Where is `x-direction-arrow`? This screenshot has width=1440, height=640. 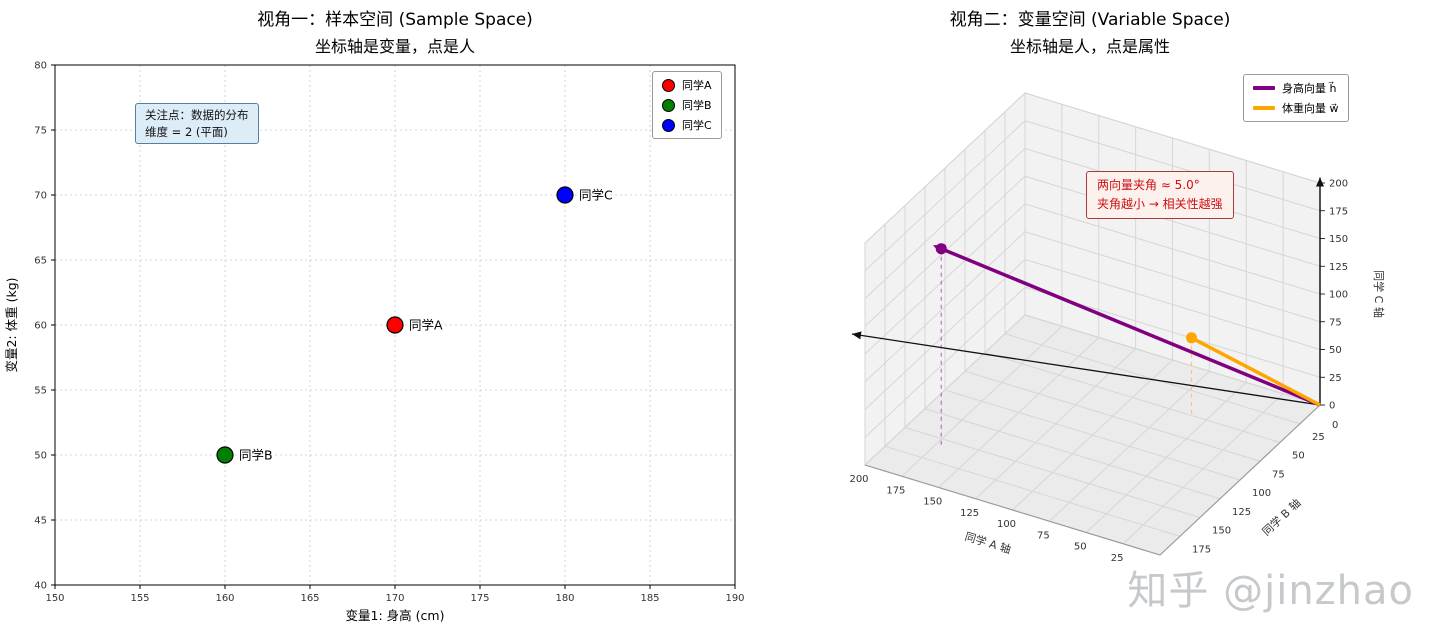
x-direction-arrow is located at coordinates (1086, 369).